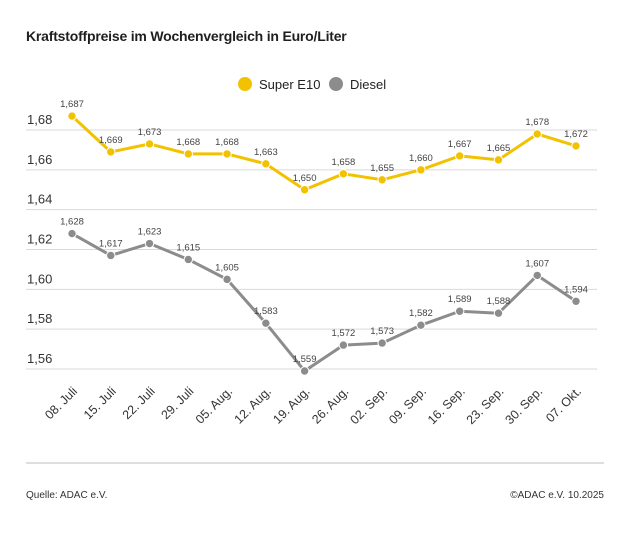  Describe the element at coordinates (576, 289) in the screenshot. I see `data-label: 1,594` at that location.